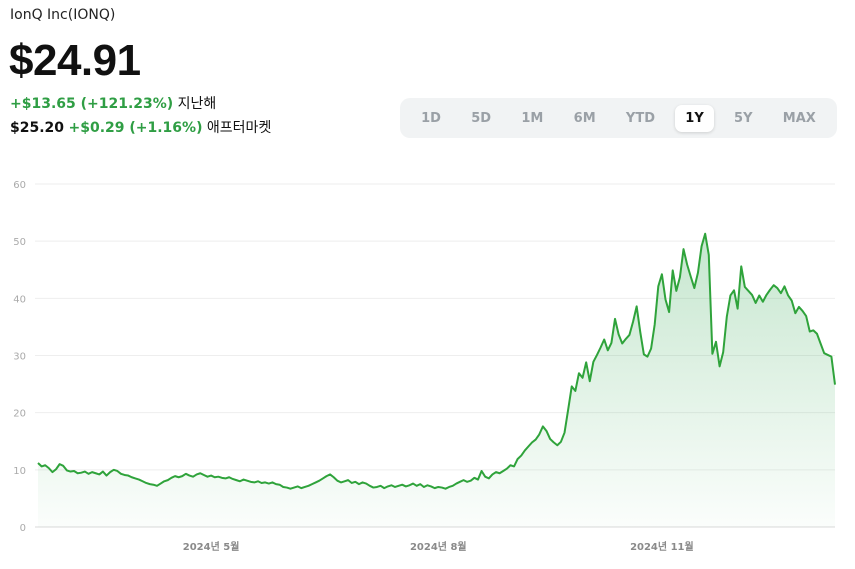  I want to click on year-change-row: +$13.65 (+121.23%) 지난해, so click(113, 103).